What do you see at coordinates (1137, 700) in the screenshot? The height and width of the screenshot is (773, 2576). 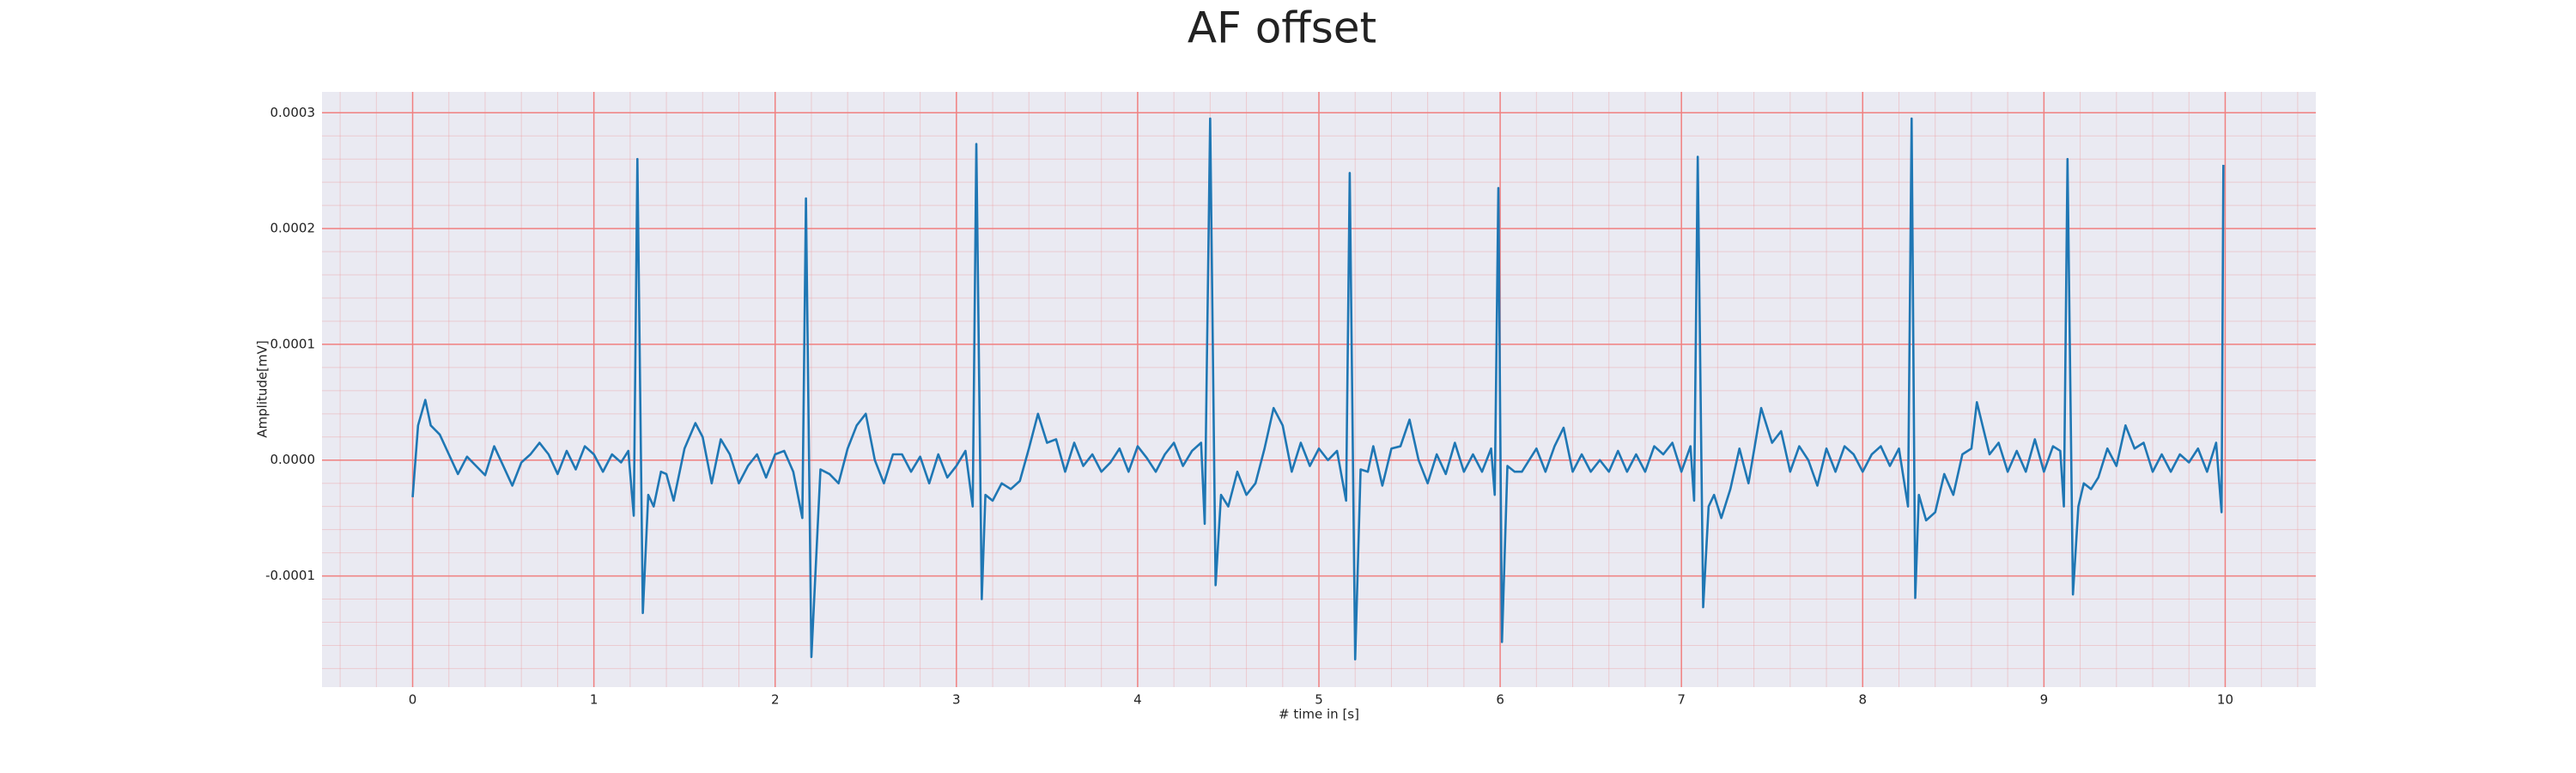 I see `x-tick-label: 4` at bounding box center [1137, 700].